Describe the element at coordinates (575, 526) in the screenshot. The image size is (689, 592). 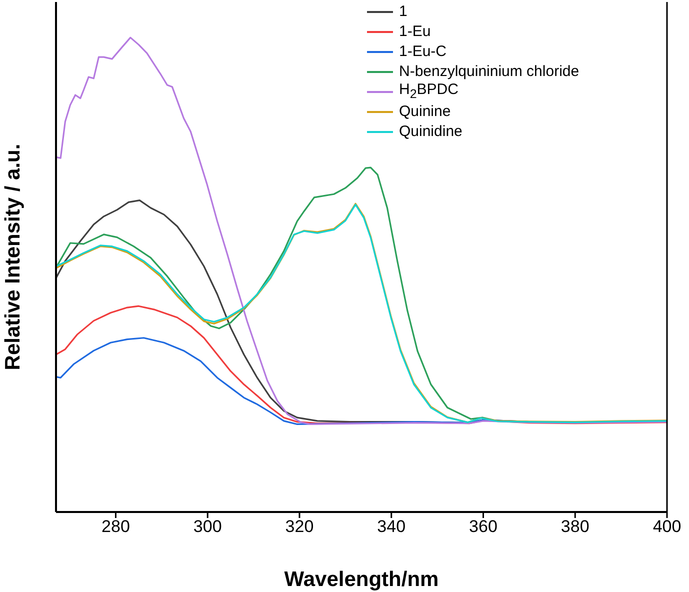
I see `x-tick-label: 380` at that location.